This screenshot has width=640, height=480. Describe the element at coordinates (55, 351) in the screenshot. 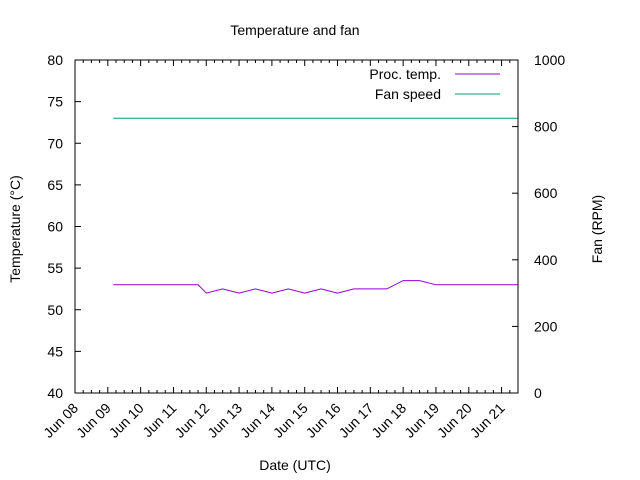

I see `y-tick-label: 45` at that location.